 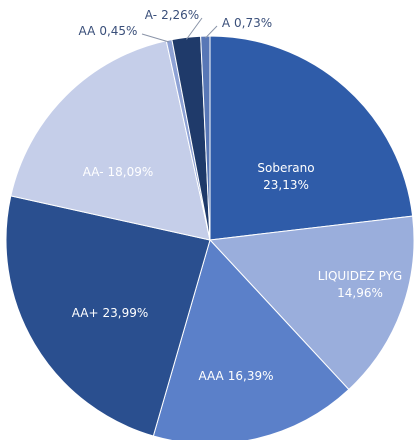 What do you see at coordinates (131, 172) in the screenshot?
I see `label-value: 18,09%` at bounding box center [131, 172].